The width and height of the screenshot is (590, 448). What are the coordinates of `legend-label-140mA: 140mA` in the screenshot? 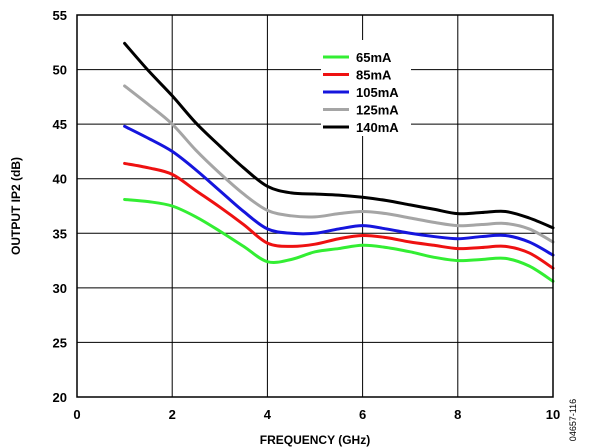 It's located at (377, 127).